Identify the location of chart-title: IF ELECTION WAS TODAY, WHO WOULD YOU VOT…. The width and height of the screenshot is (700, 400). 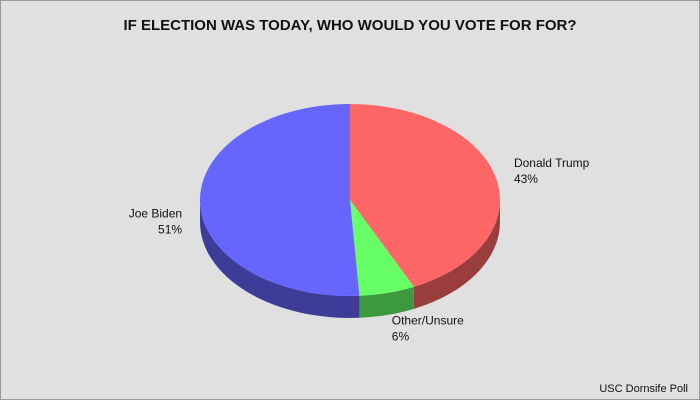
(349, 25).